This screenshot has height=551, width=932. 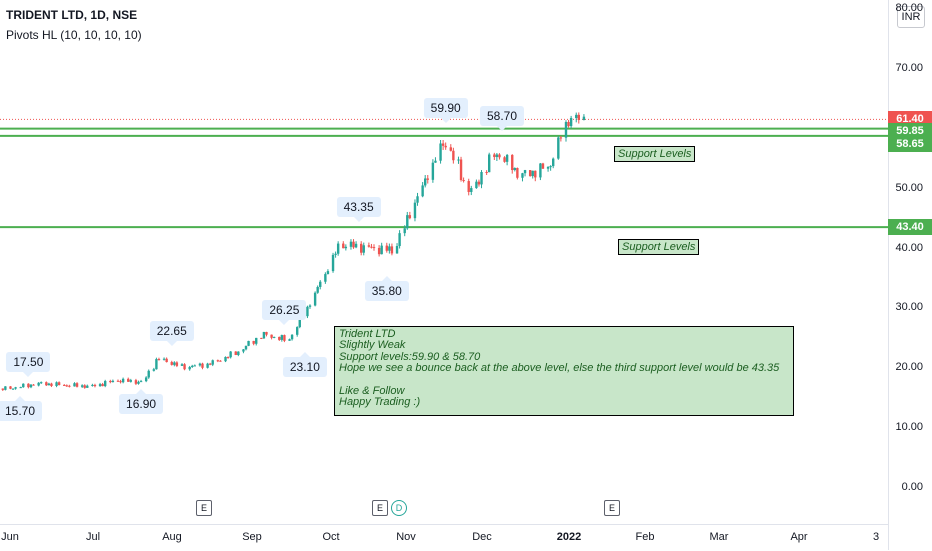 What do you see at coordinates (909, 427) in the screenshot?
I see `y-tick-label: 10.00` at bounding box center [909, 427].